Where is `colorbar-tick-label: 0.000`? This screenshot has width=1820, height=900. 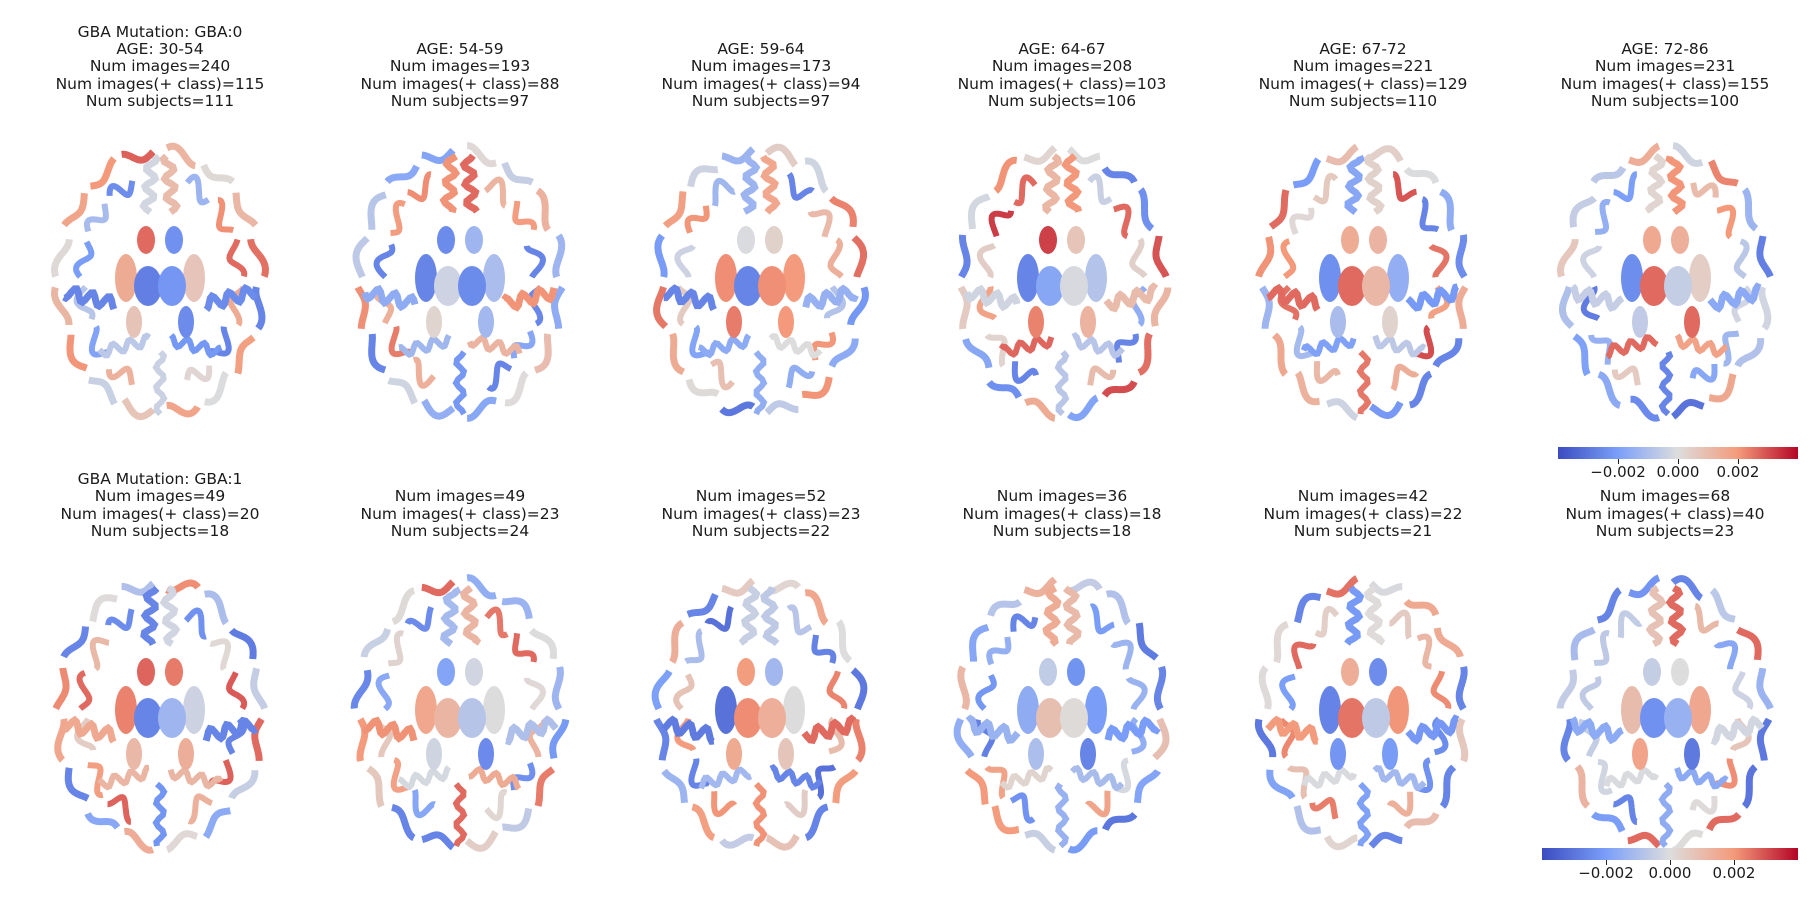 colorbar-tick-label: 0.000 is located at coordinates (1670, 873).